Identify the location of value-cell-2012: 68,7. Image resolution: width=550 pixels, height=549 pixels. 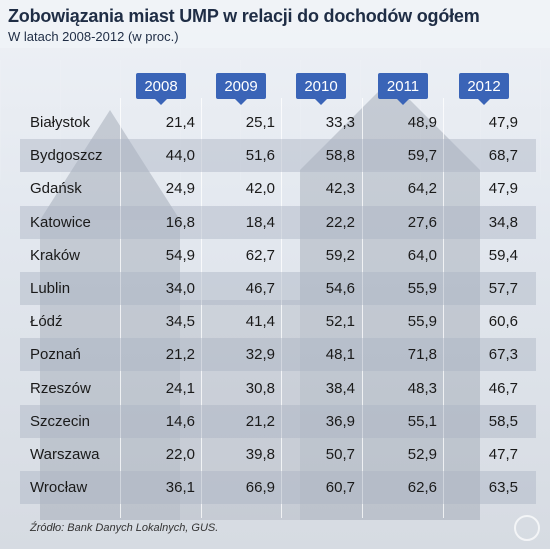
(503, 156).